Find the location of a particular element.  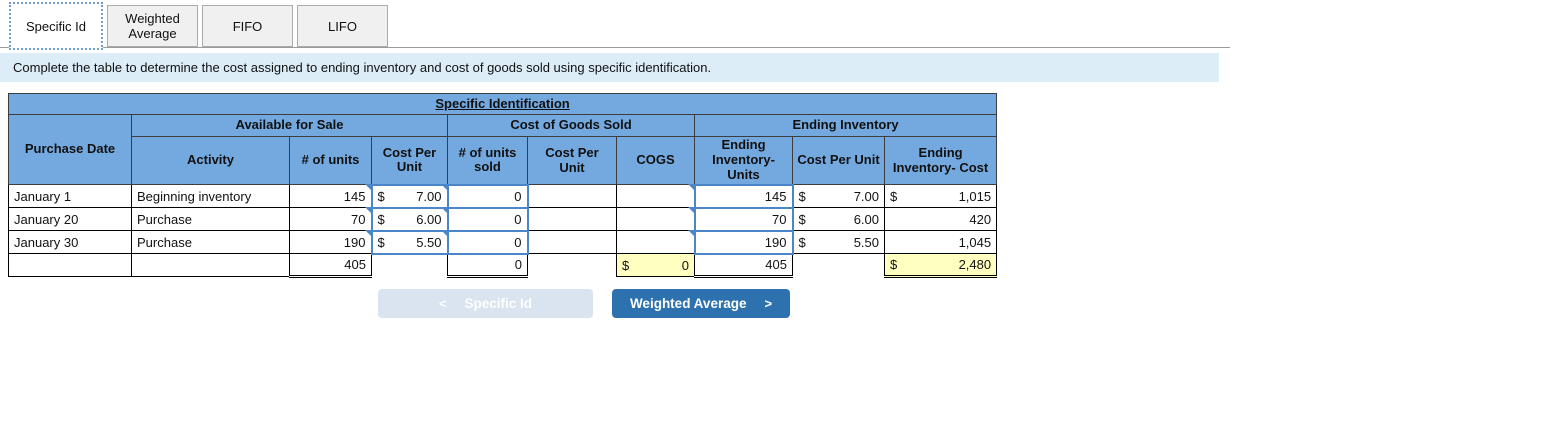

tab-bar: Specific Id Weighted Average FIFO LIFO is located at coordinates (198, 26).